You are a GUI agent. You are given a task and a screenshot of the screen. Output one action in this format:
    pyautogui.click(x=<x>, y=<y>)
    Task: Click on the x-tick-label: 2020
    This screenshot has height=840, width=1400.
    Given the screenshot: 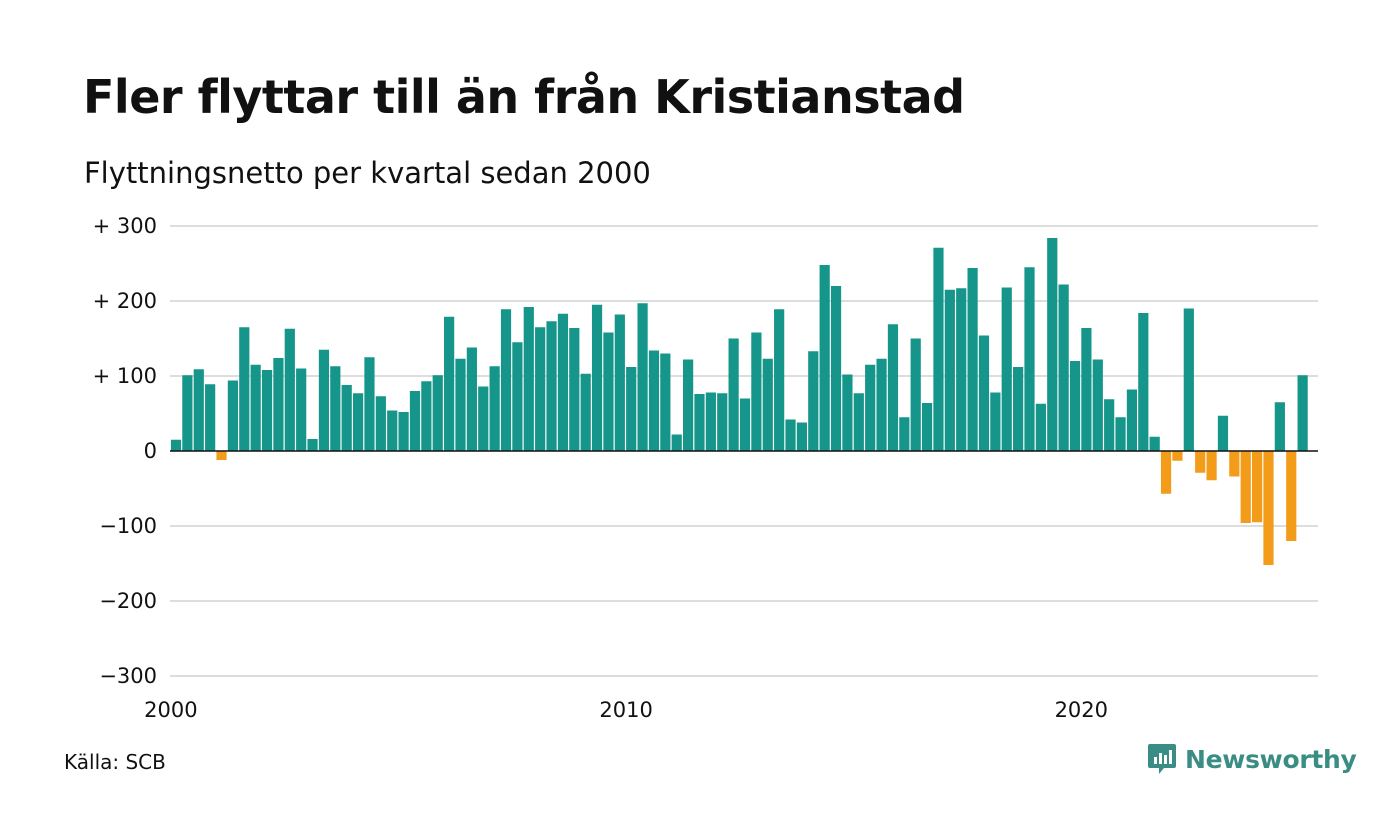 What is the action you would take?
    pyautogui.click(x=1081, y=710)
    